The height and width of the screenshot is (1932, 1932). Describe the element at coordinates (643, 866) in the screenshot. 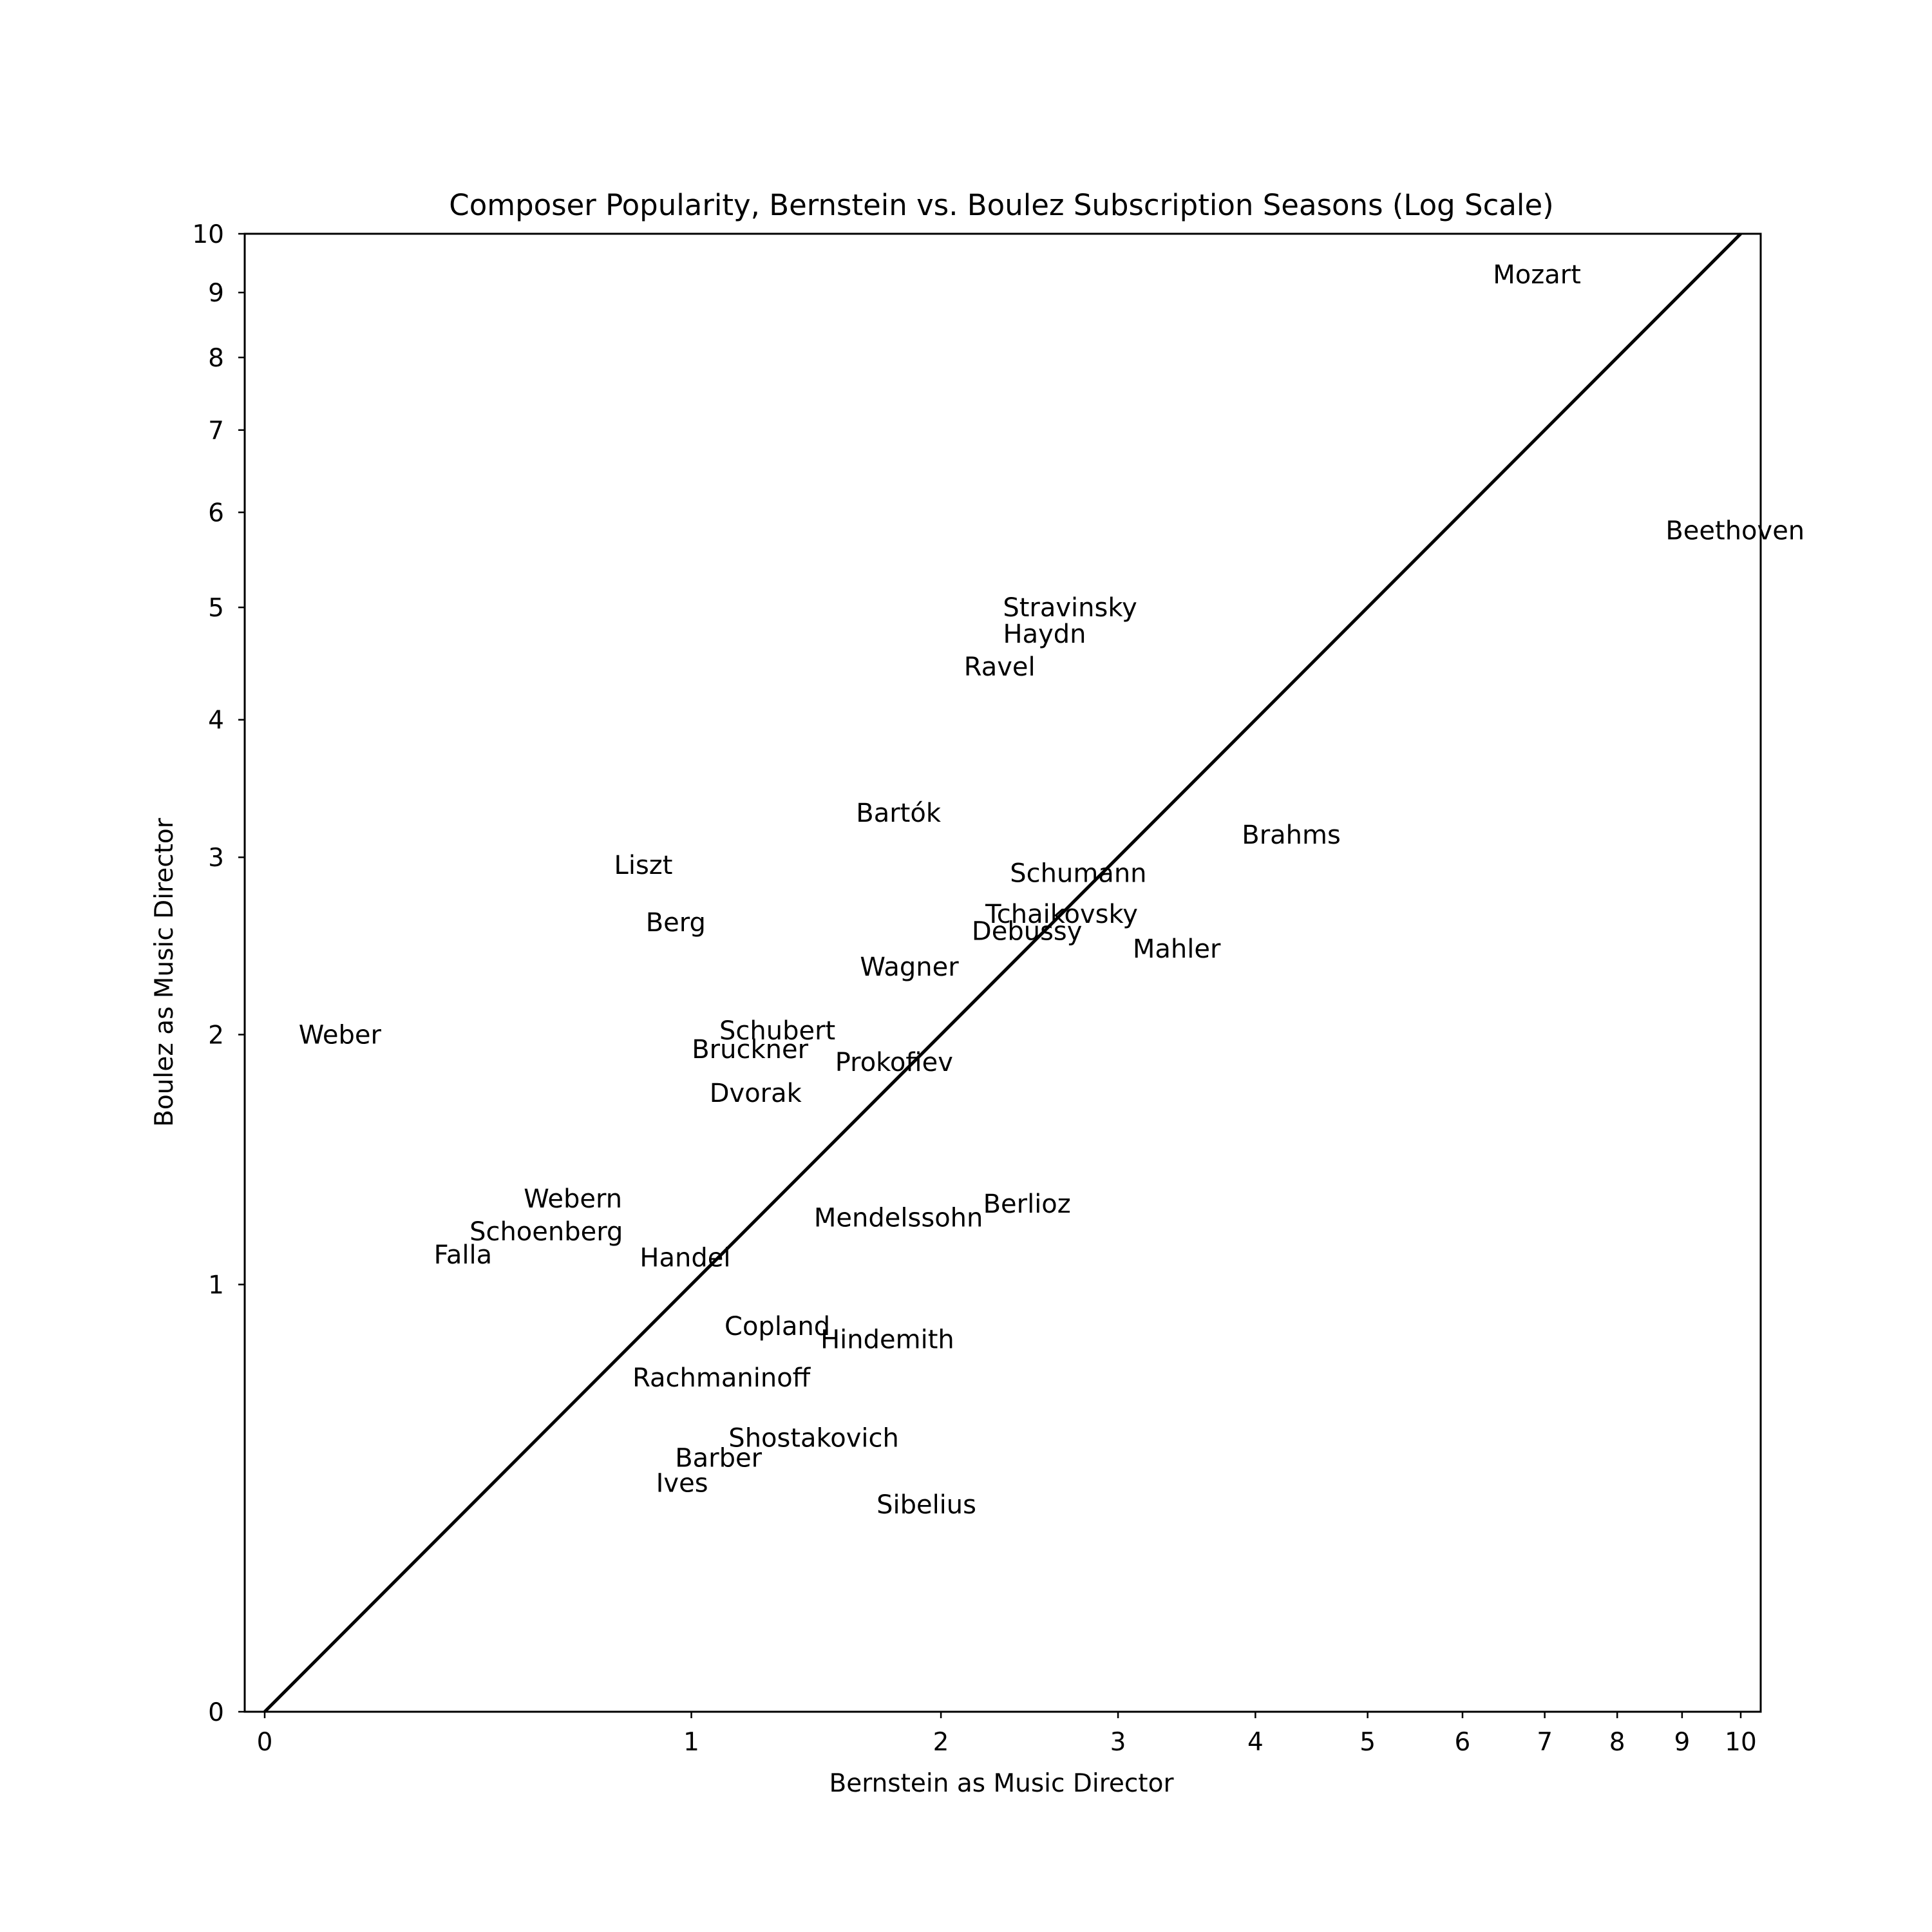

I see `composer-point-label: Liszt` at that location.